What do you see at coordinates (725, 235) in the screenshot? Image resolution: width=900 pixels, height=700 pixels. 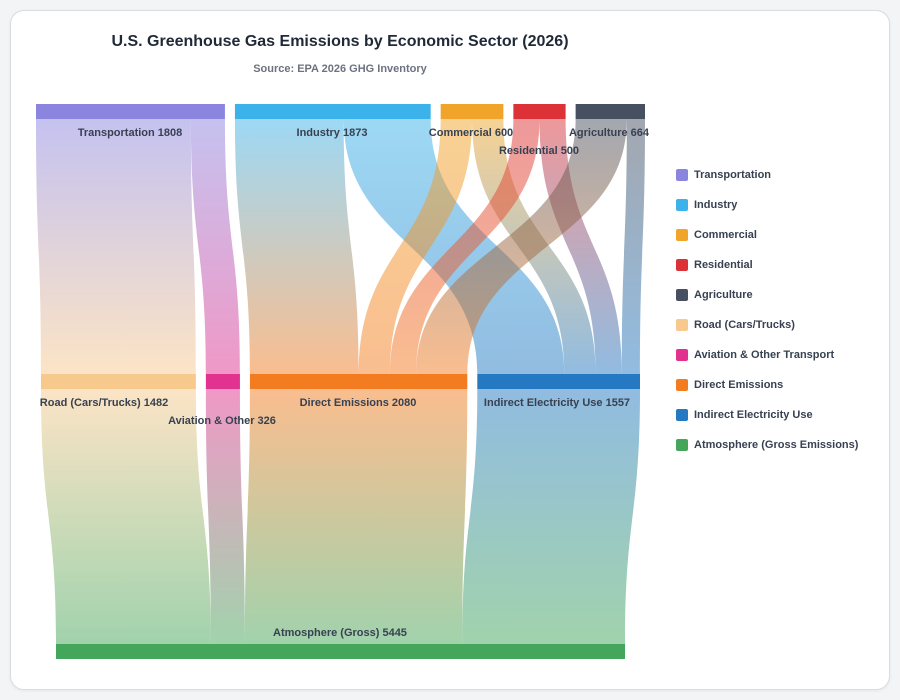 I see `legend-label: Commercial` at bounding box center [725, 235].